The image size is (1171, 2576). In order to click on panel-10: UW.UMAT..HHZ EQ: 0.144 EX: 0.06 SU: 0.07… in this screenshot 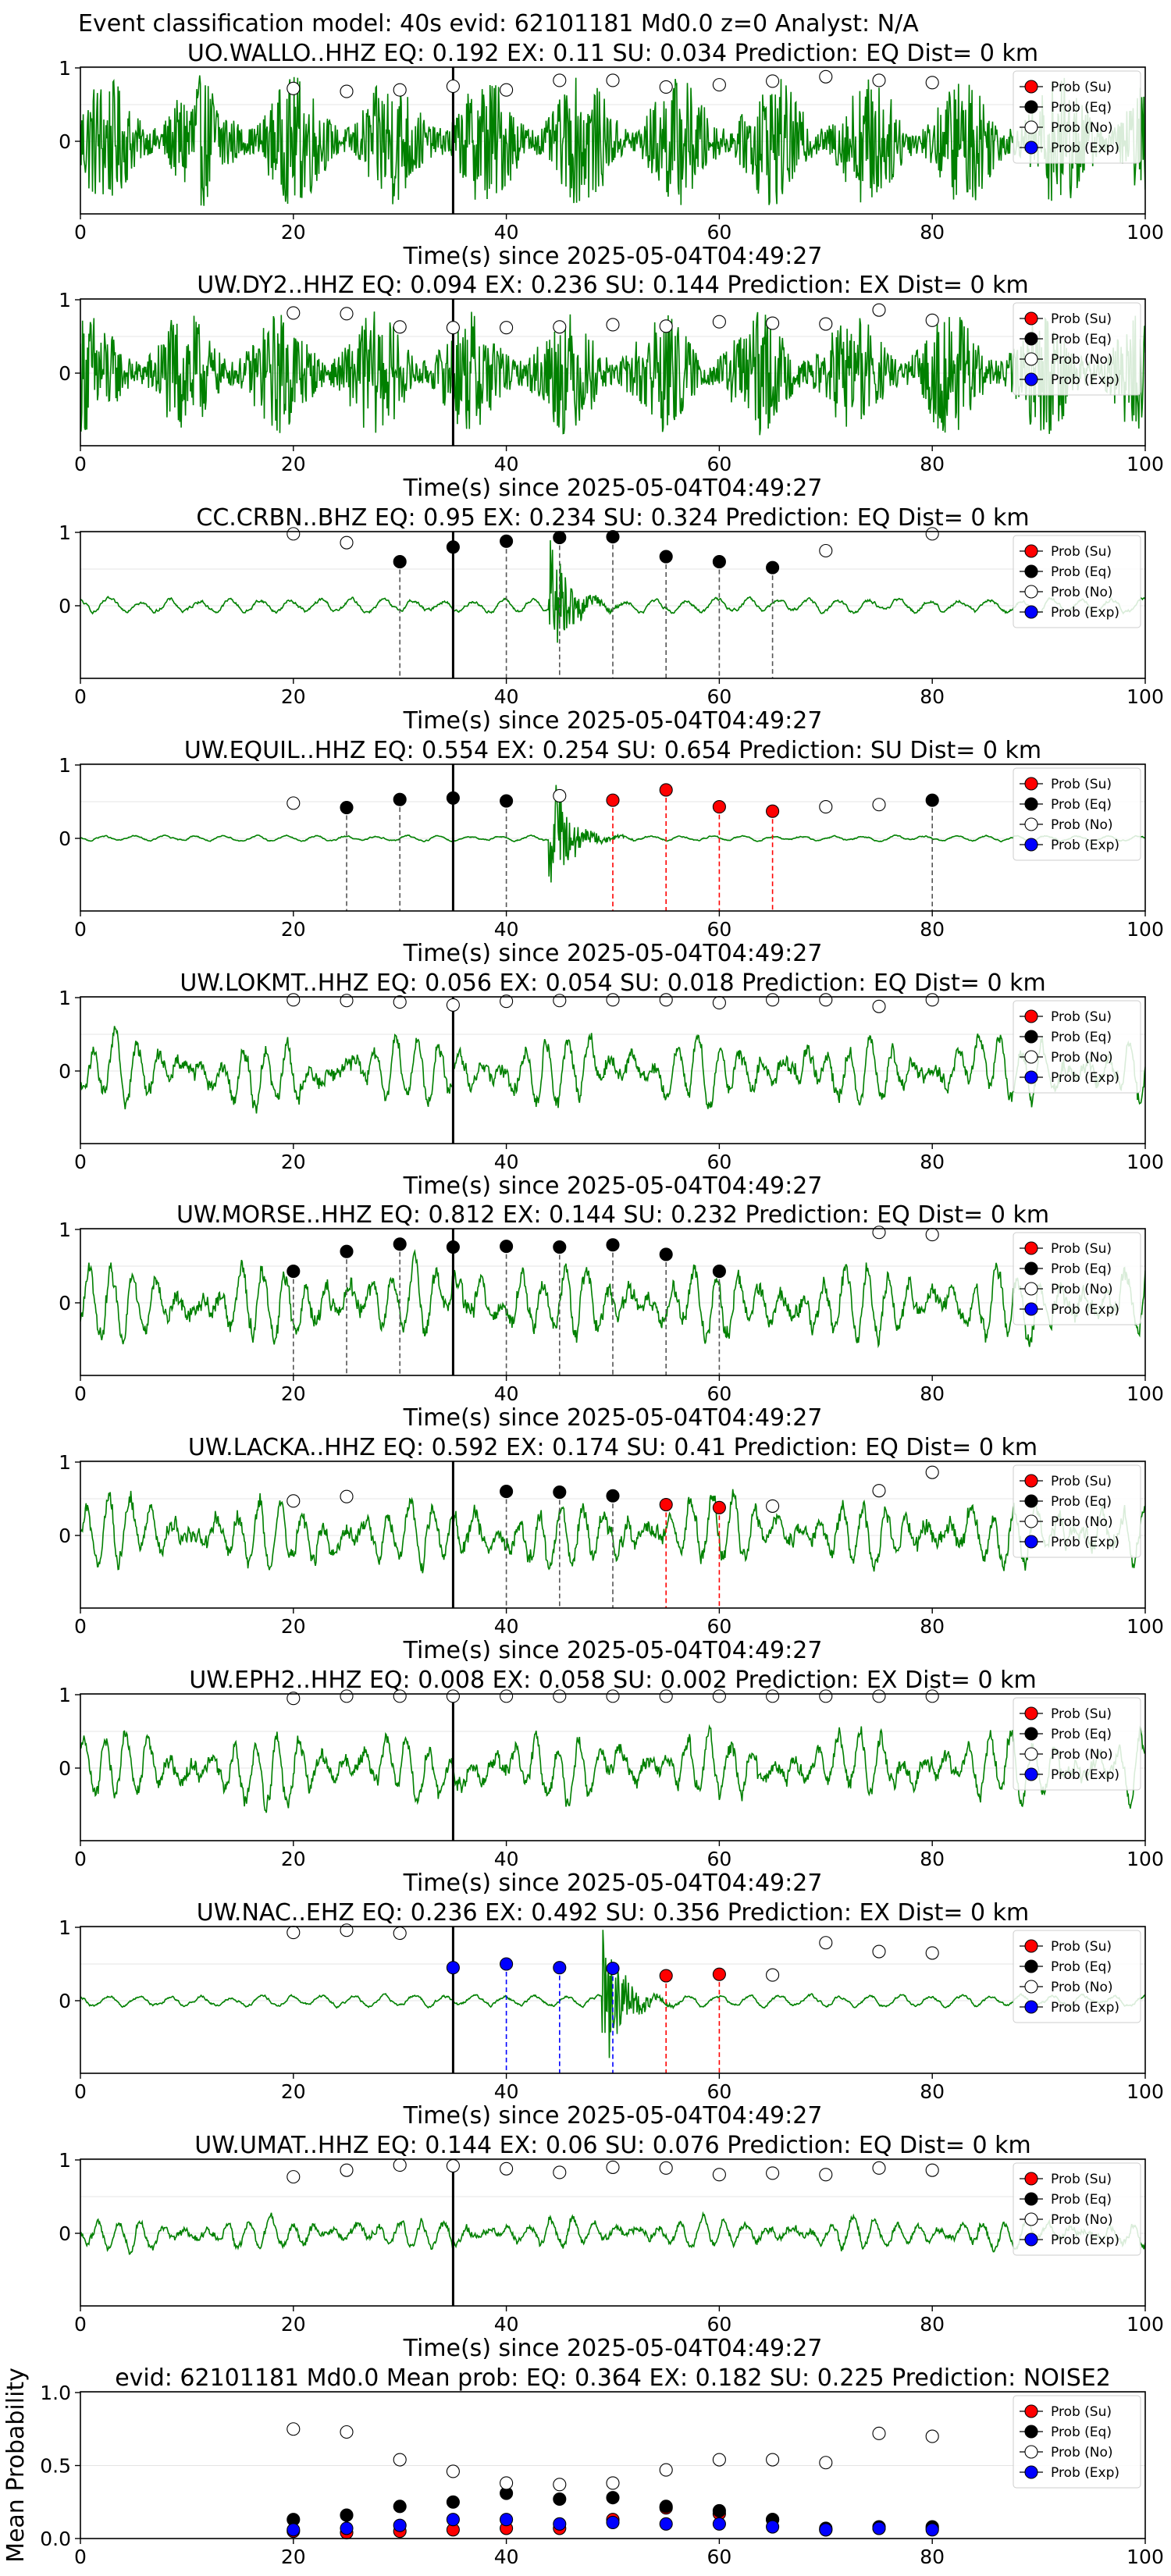, I will do `click(611, 2247)`.